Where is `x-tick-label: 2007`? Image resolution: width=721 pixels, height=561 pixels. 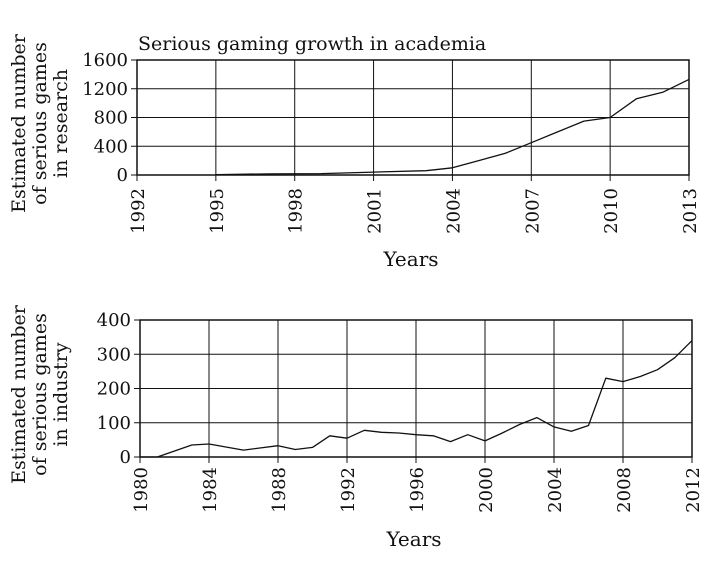 x-tick-label: 2007 is located at coordinates (532, 211).